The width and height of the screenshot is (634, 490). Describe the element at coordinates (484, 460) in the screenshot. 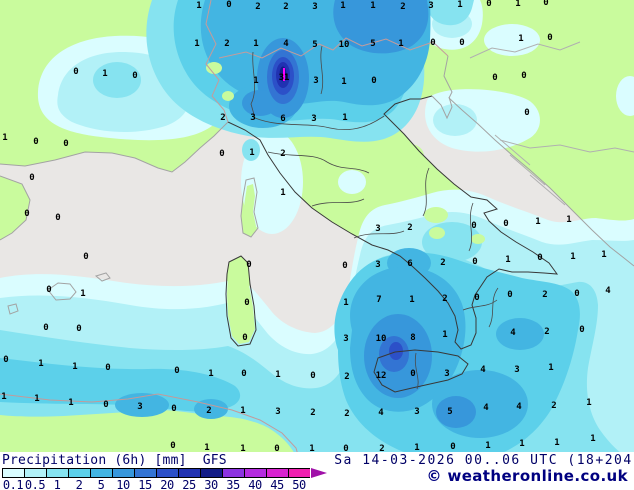

I see `forecast-datetime: Sa 14-03-2026 00..06 UTC (18+204)` at that location.